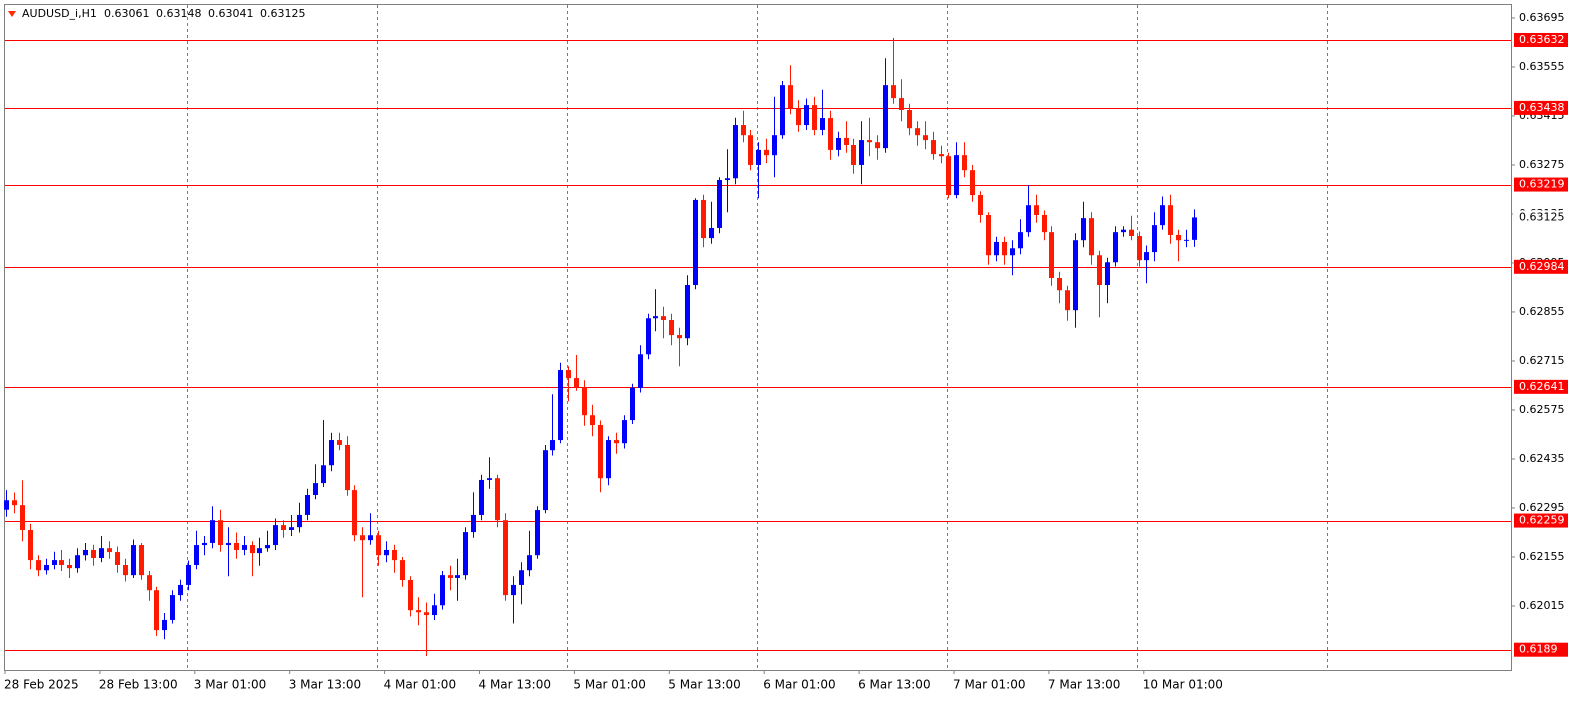  What do you see at coordinates (1183, 685) in the screenshot?
I see `x-tick-label: 10 Mar 01:00` at bounding box center [1183, 685].